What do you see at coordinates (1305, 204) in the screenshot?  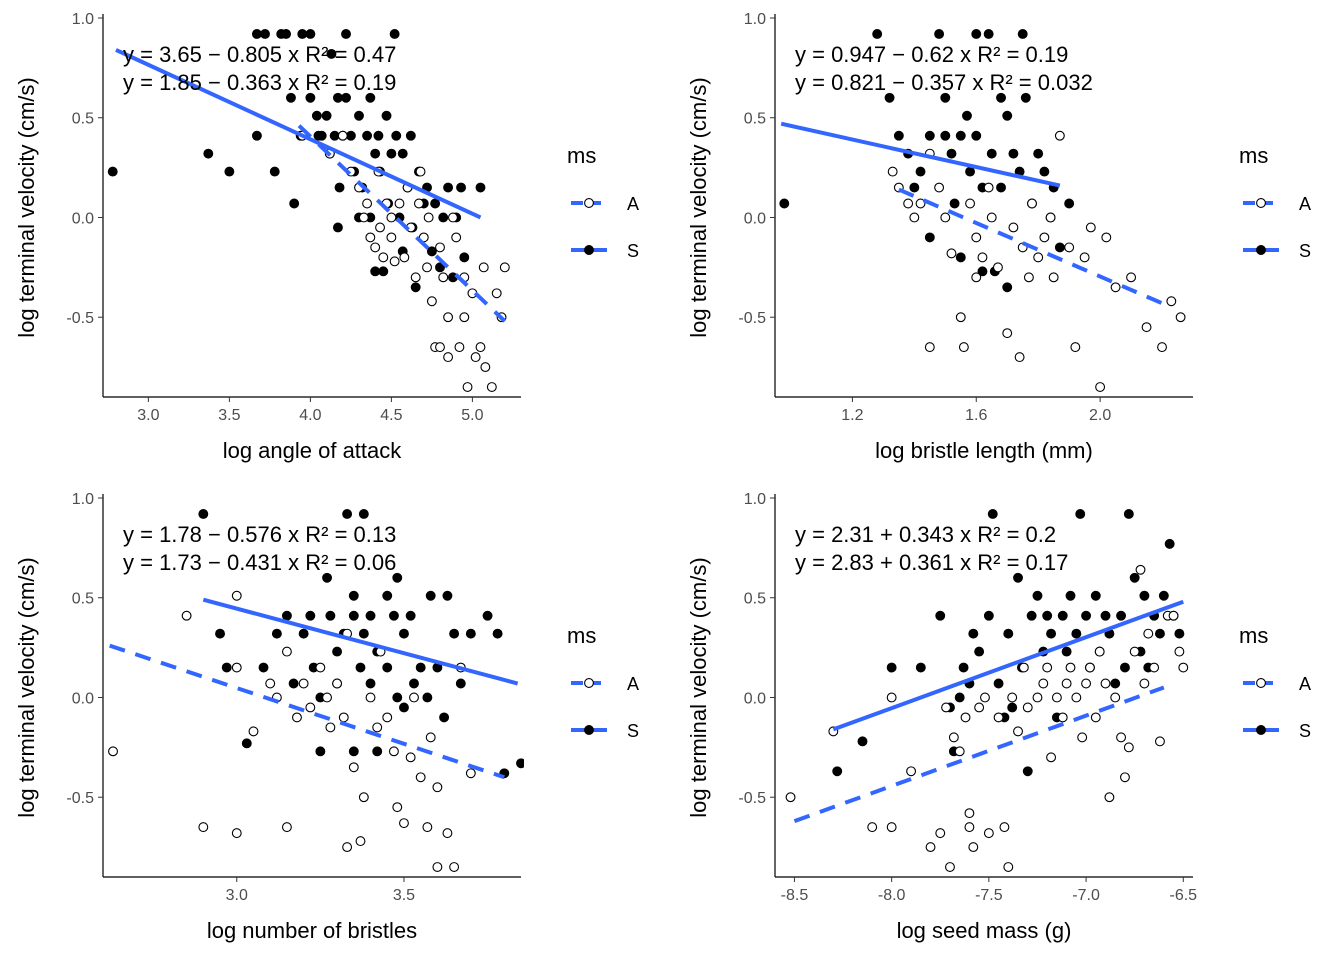 I see `legend-label-a: A` at bounding box center [1305, 204].